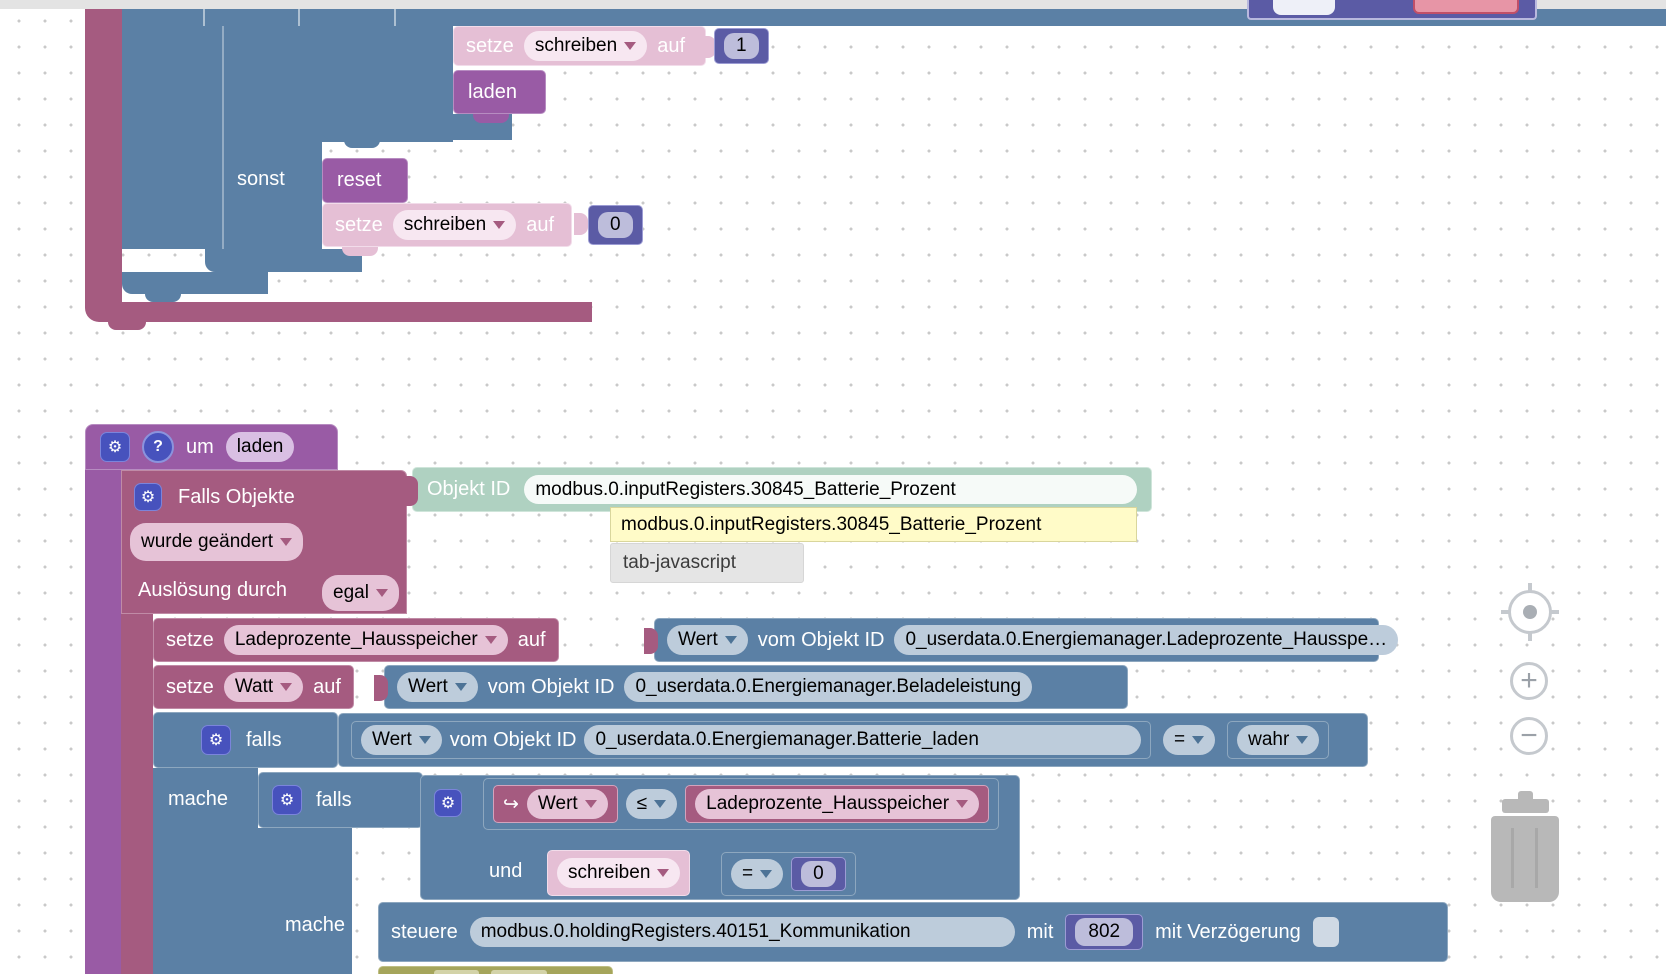  I want to click on zoom-out-button: −, so click(1529, 736).